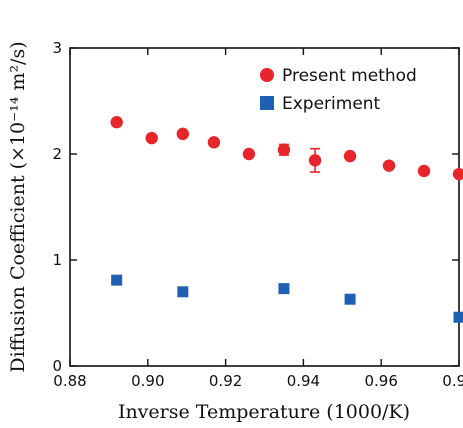 Image resolution: width=463 pixels, height=428 pixels. Describe the element at coordinates (380, 381) in the screenshot. I see `x-tick-label: 0.96` at that location.